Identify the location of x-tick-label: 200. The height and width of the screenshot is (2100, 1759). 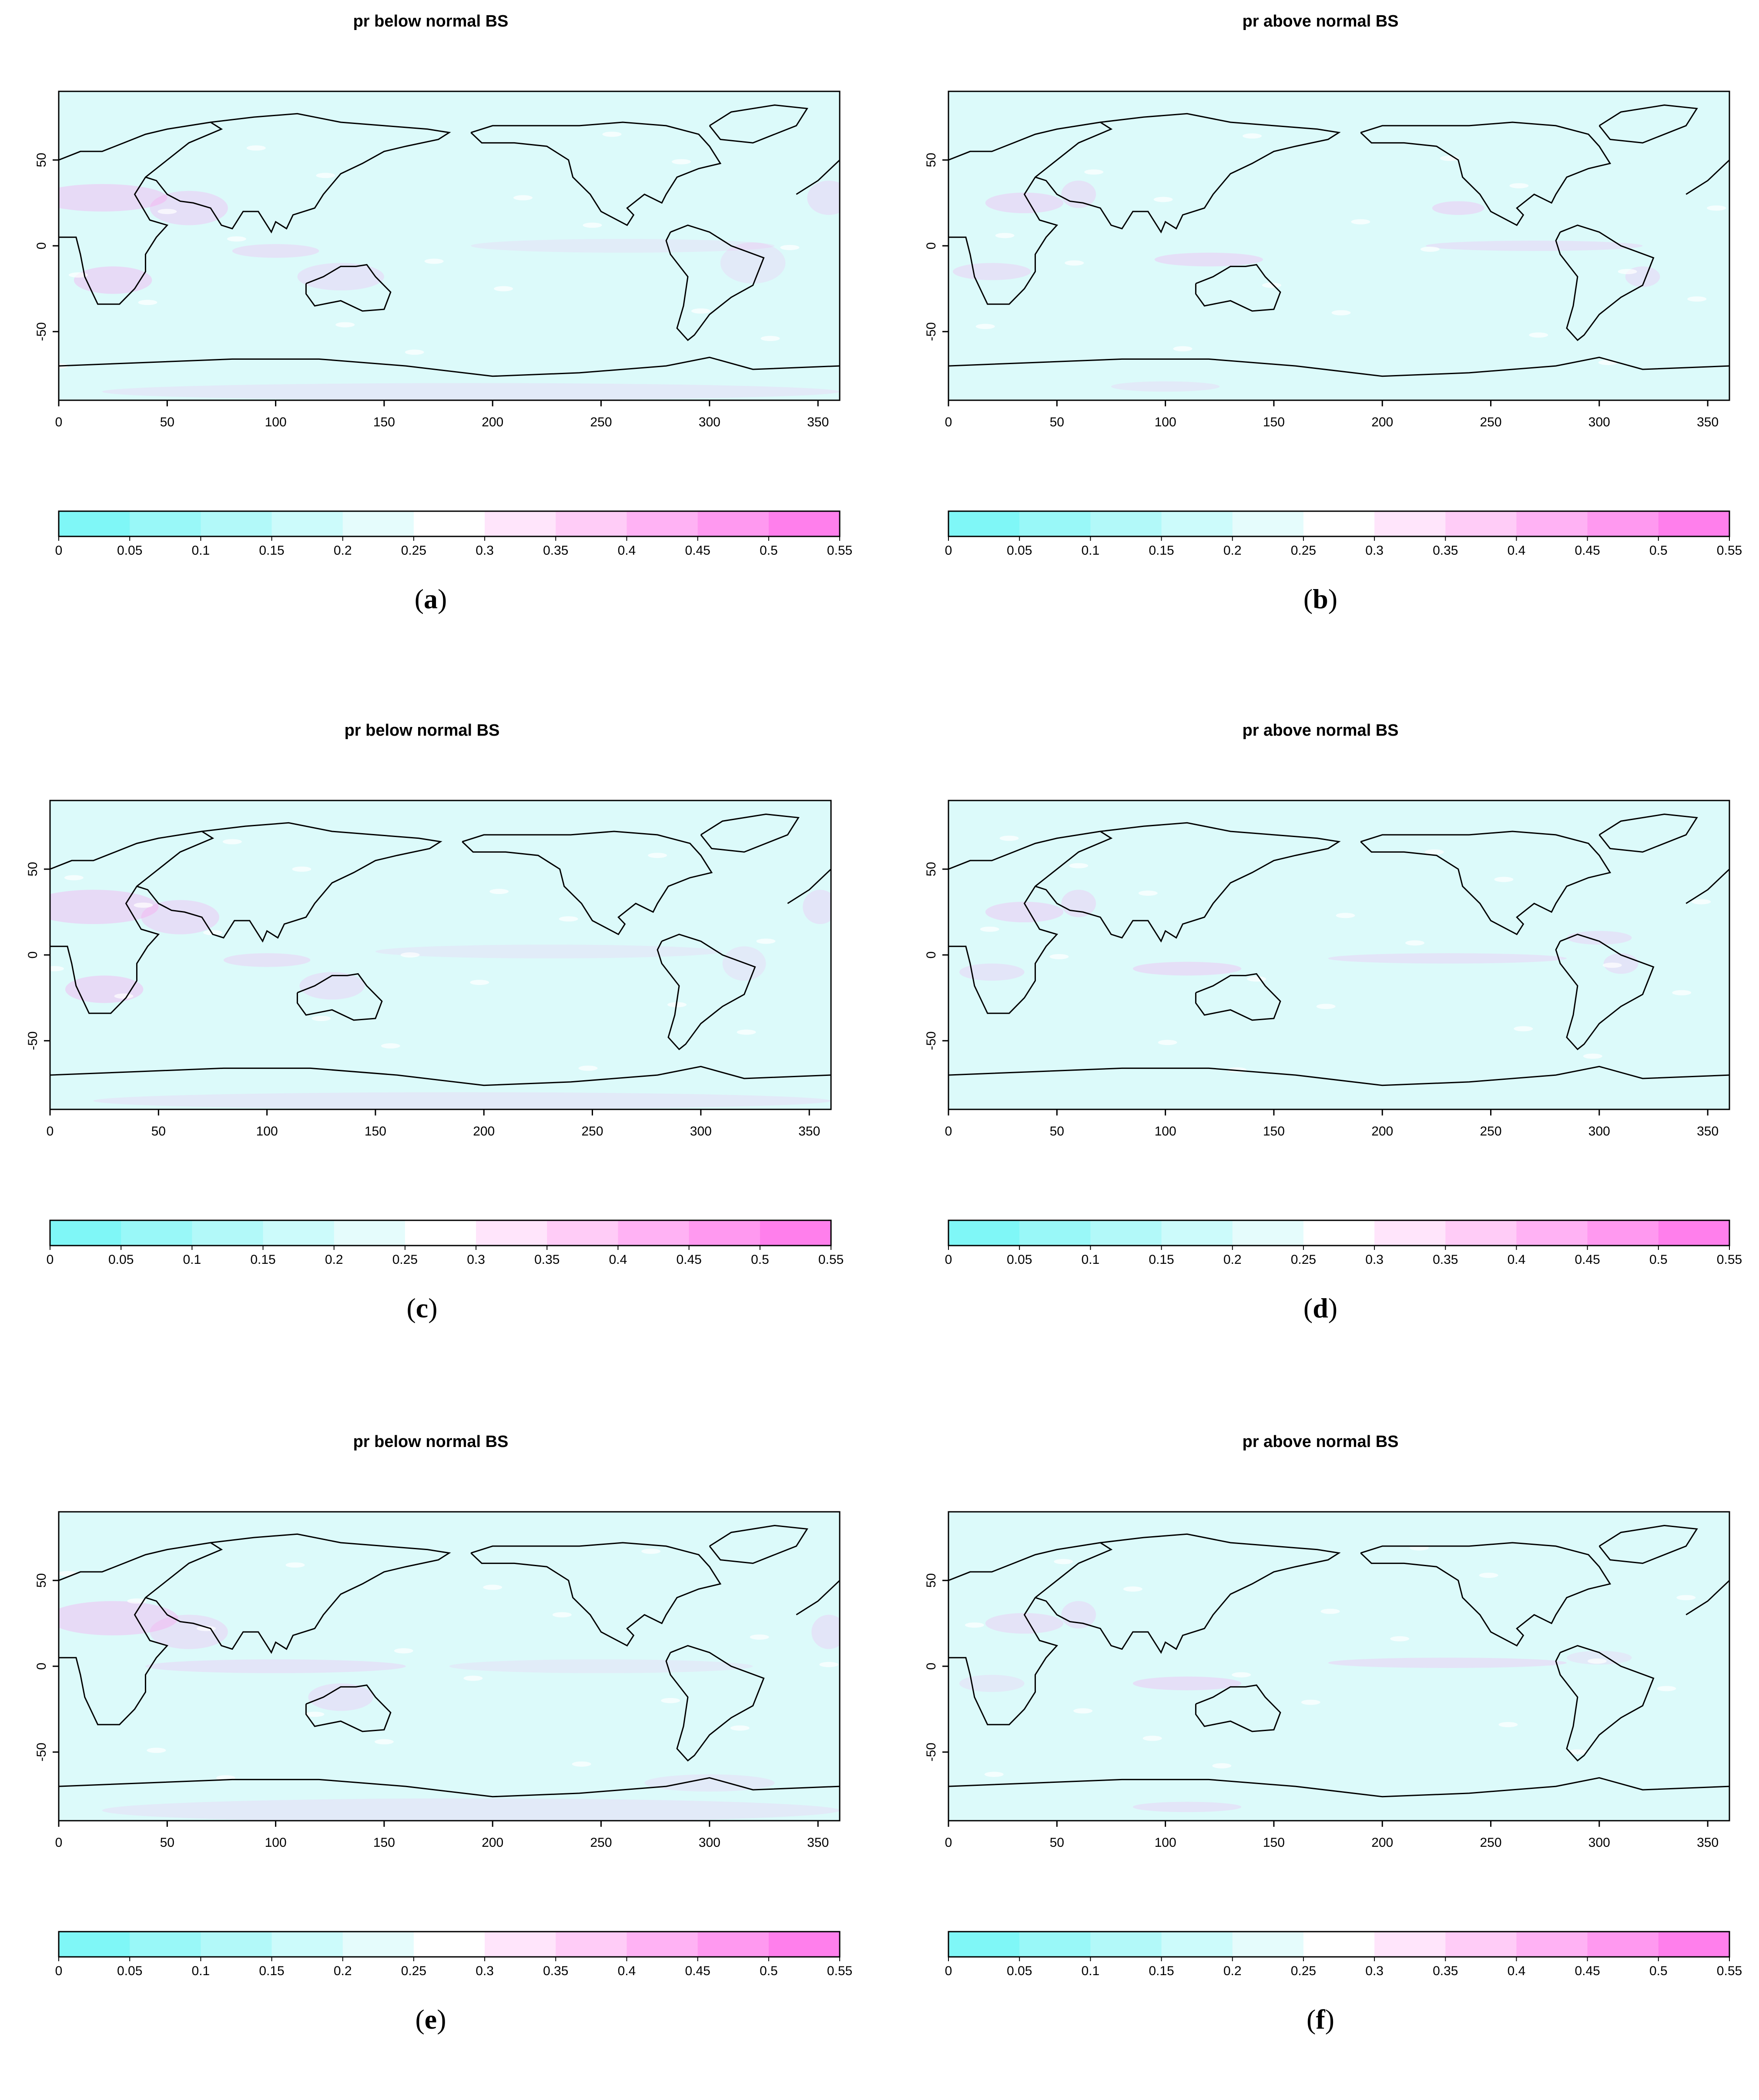
(1382, 422).